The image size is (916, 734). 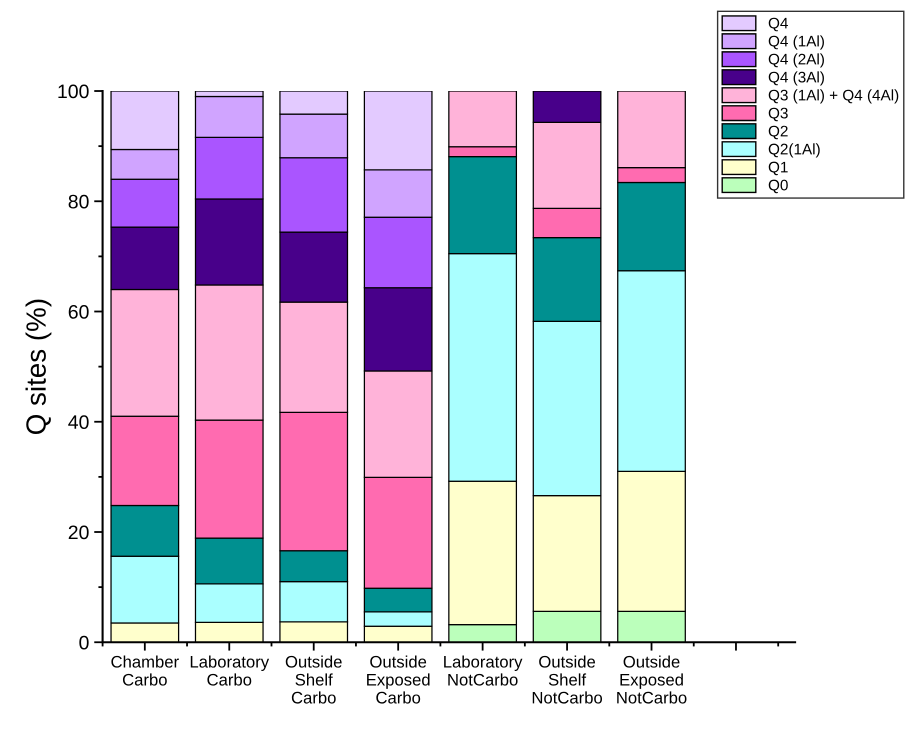 I want to click on x-tick-label: Outside Shelf NotCarbo, so click(x=567, y=679).